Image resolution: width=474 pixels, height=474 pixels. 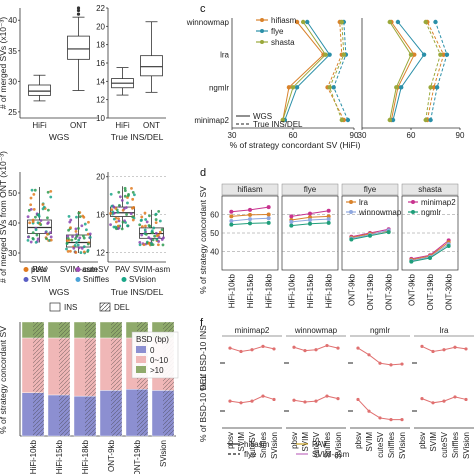 What do you see at coordinates (449, 291) in the screenshot?
I see `panel-d-xtick-label: ONT-30kb` at bounding box center [449, 291].